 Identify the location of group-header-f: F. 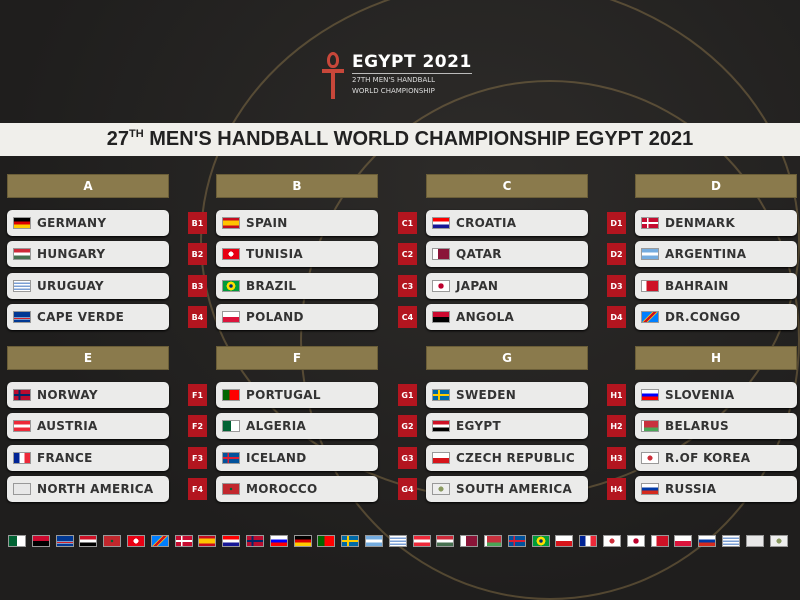
(297, 358).